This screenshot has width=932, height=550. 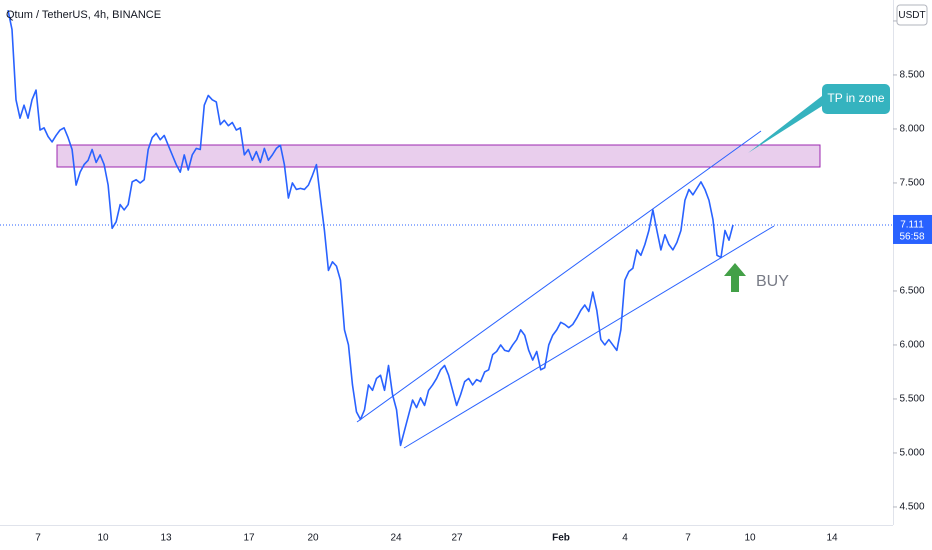 What do you see at coordinates (911, 183) in the screenshot?
I see `y-tick-label: 7.500` at bounding box center [911, 183].